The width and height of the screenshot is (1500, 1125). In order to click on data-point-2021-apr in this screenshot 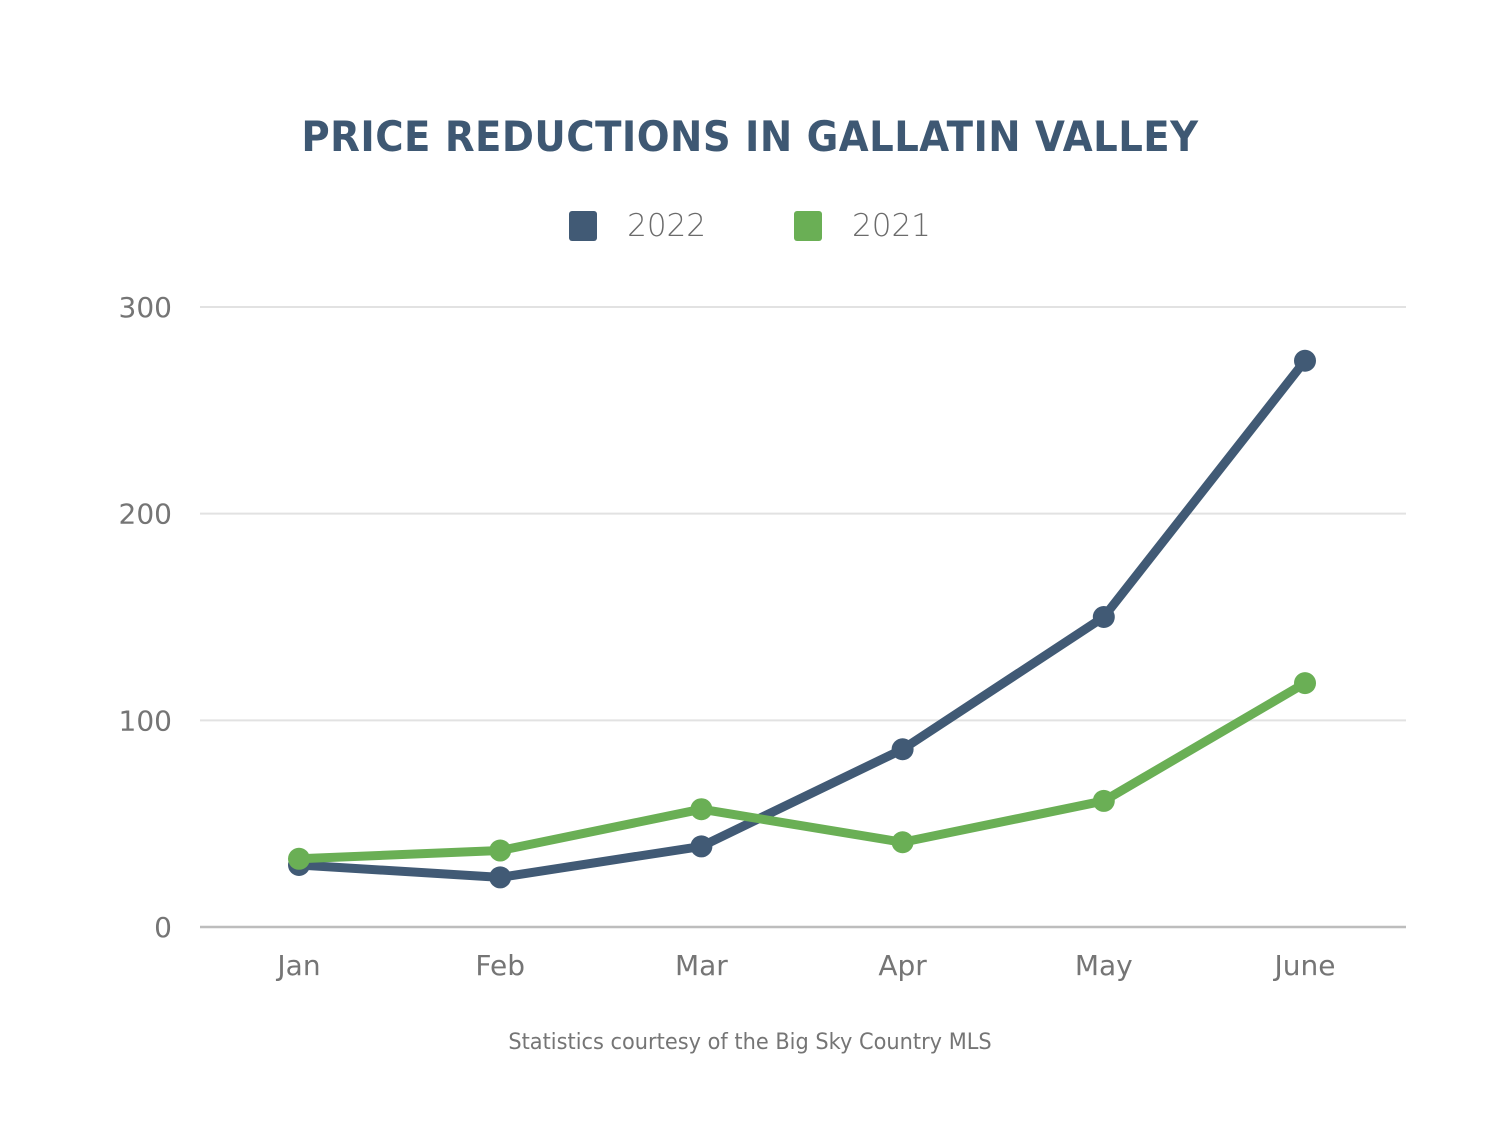, I will do `click(902, 842)`.